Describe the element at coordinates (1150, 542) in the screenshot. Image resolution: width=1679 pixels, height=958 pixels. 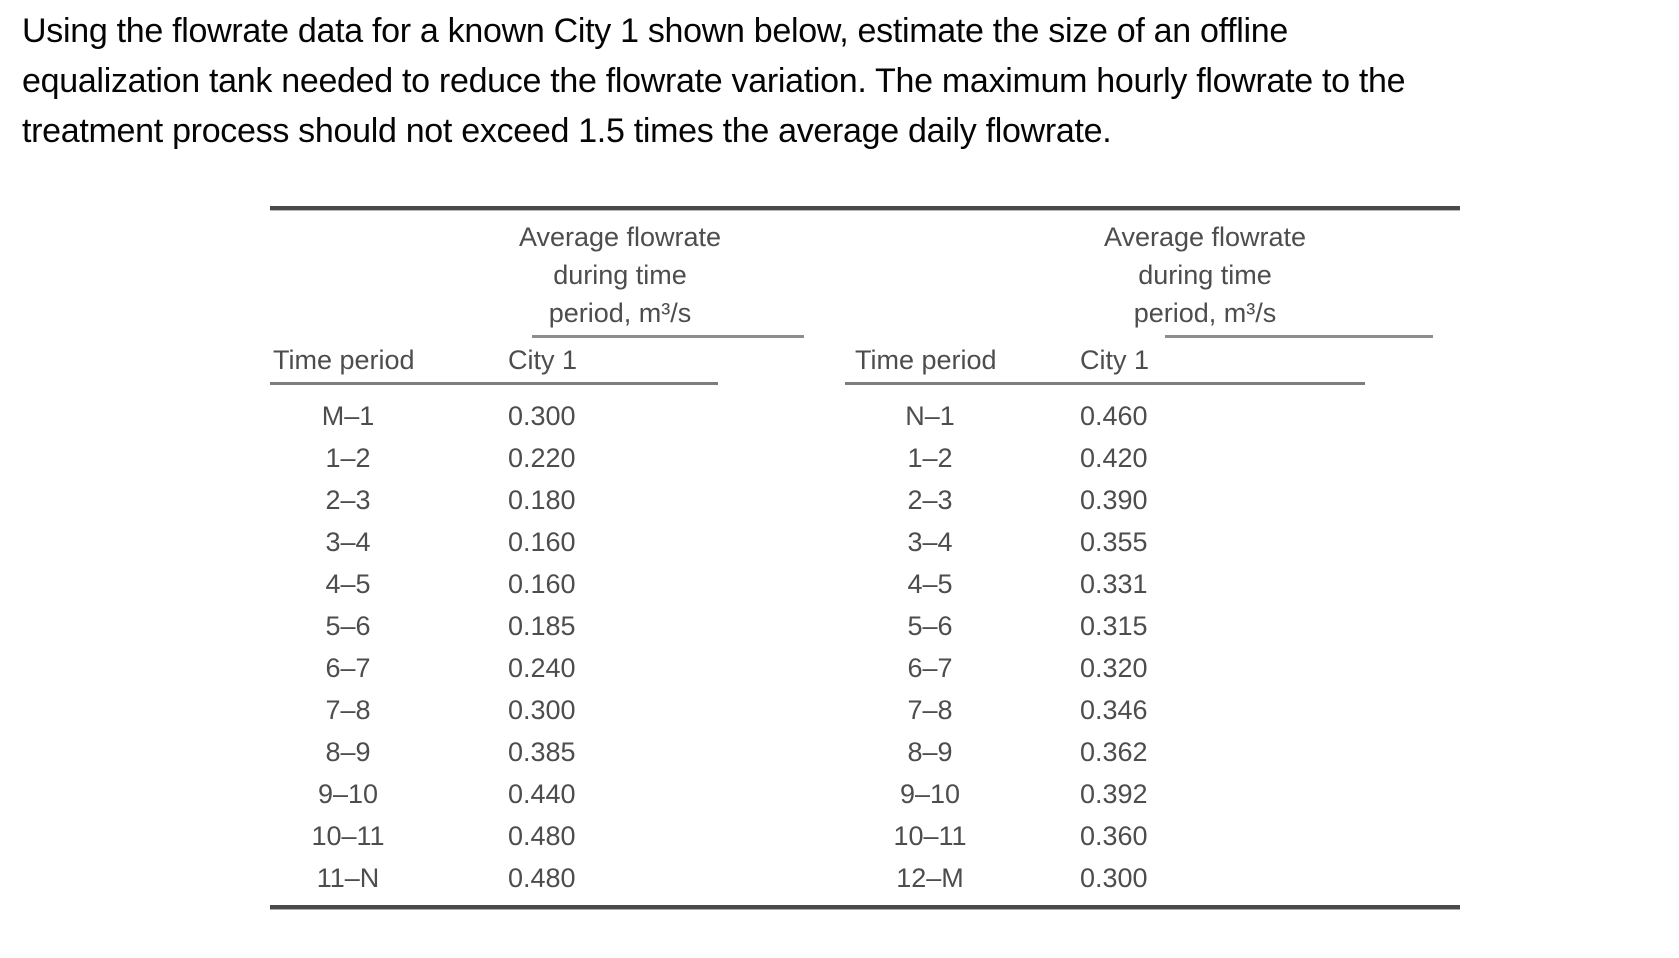
I see `table-row: 3–4 0.355` at that location.